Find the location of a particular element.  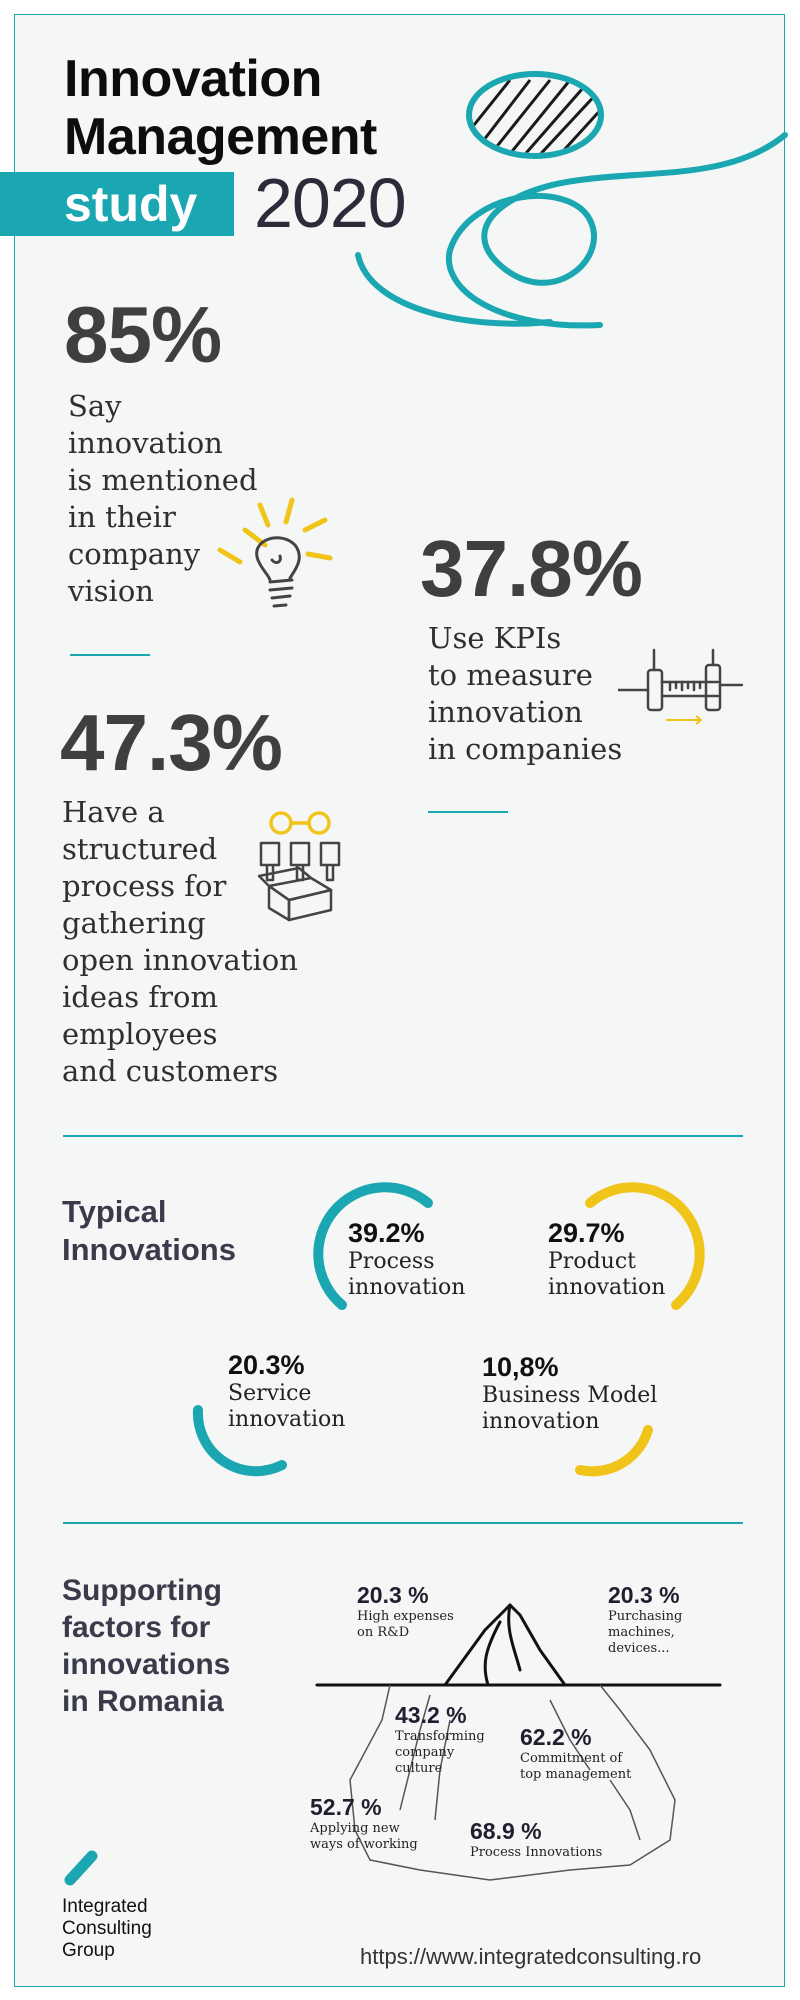

factor-company-culture: 43.2 % Transforming company culture is located at coordinates (440, 1739).